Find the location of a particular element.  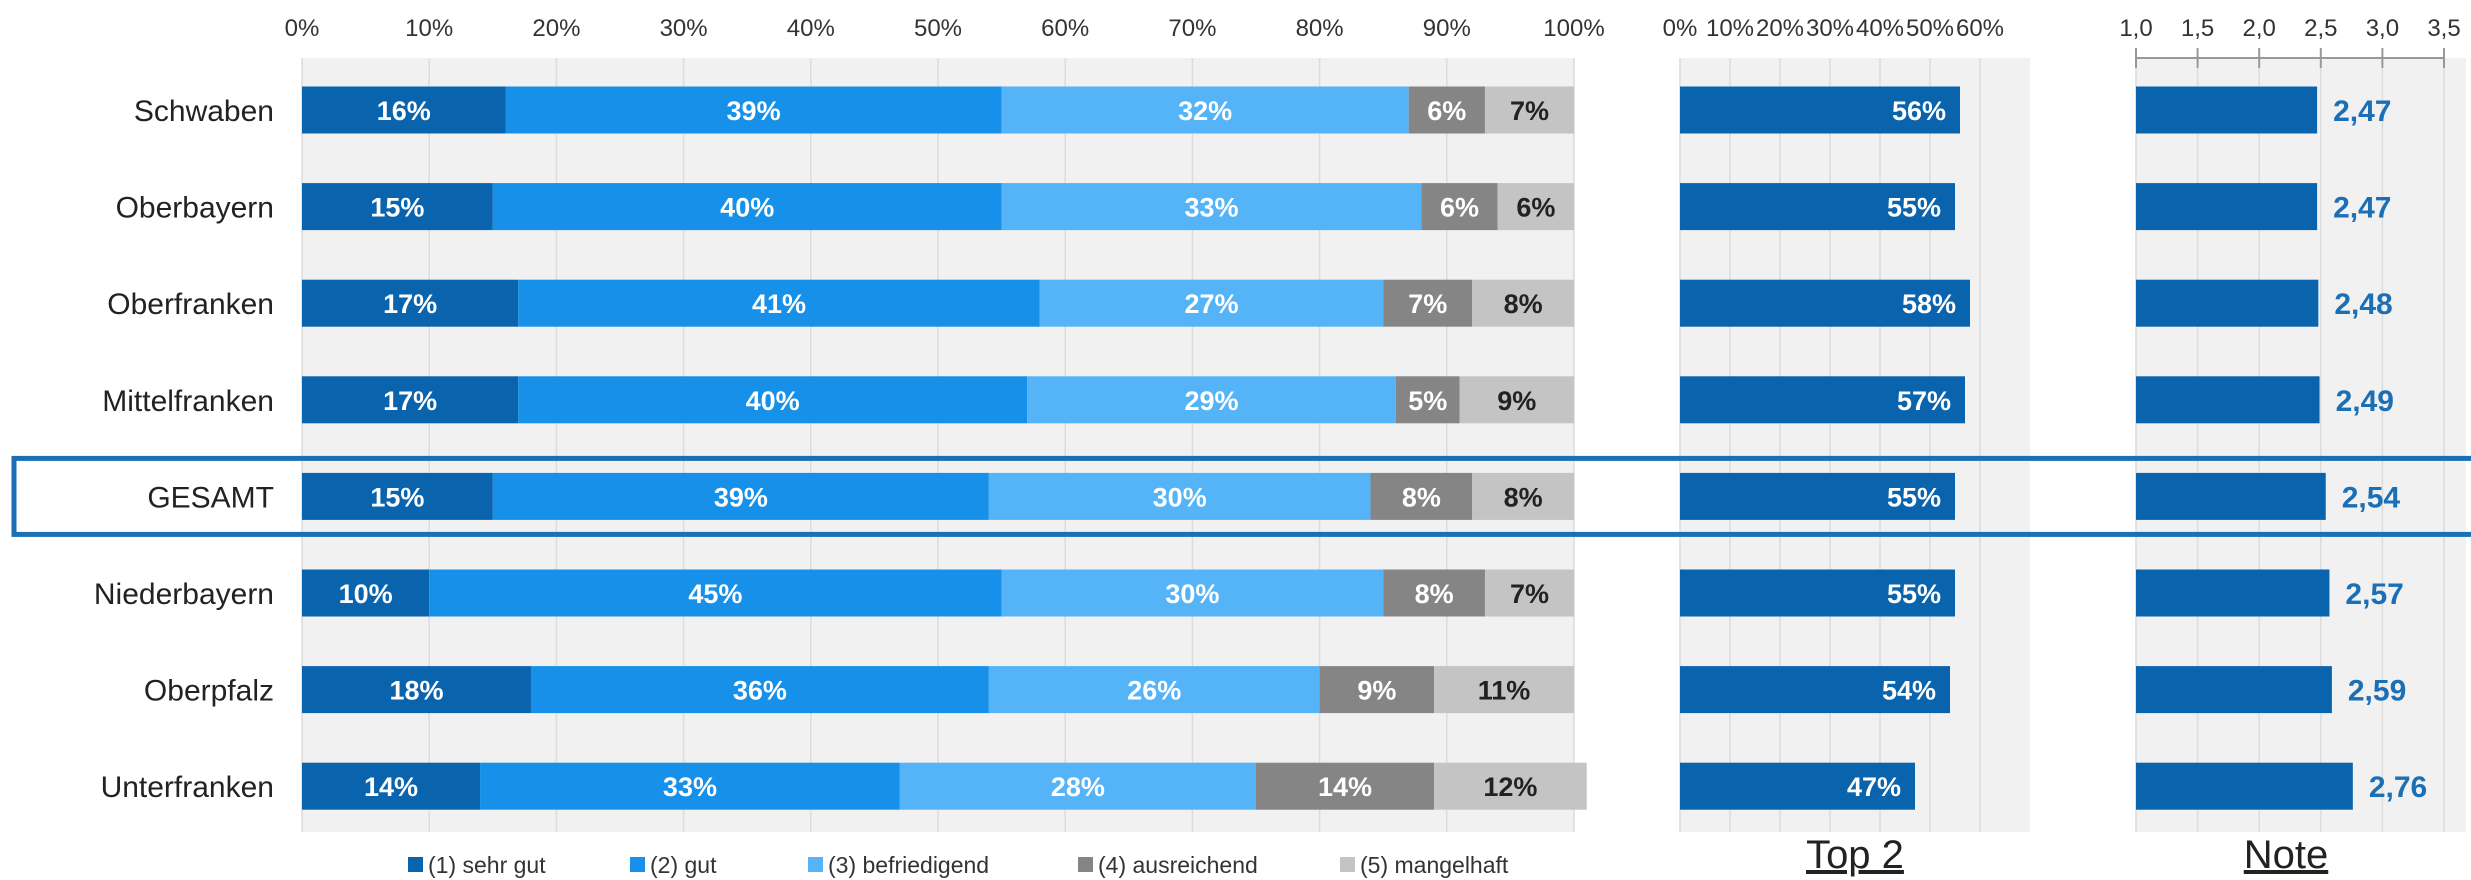

stacked-segment-label: 18% is located at coordinates (416, 691).